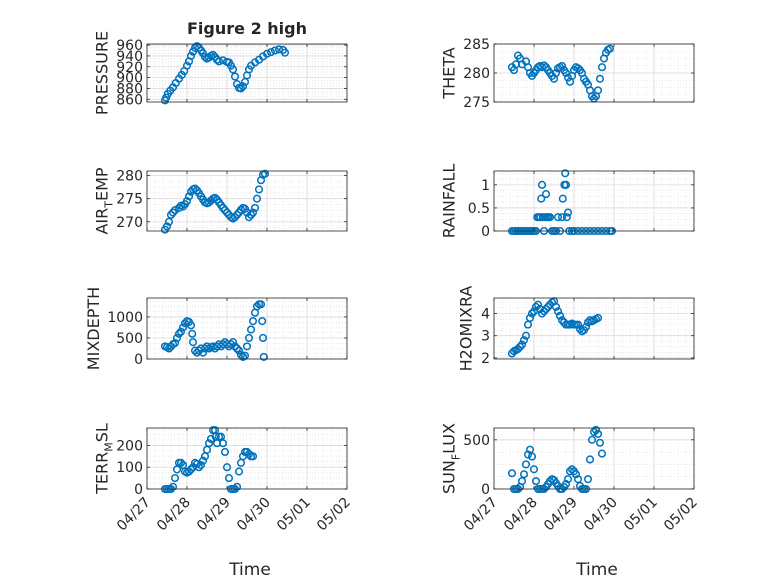 The height and width of the screenshot is (583, 778). I want to click on y-tick-label: 880, so click(129, 89).